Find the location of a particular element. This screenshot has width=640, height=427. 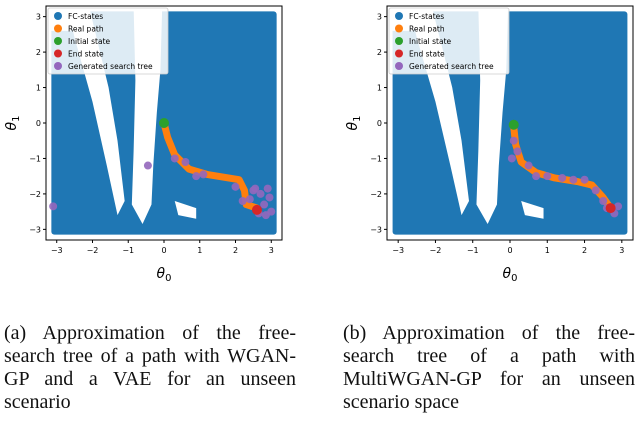

real-path-line is located at coordinates (210, 165).